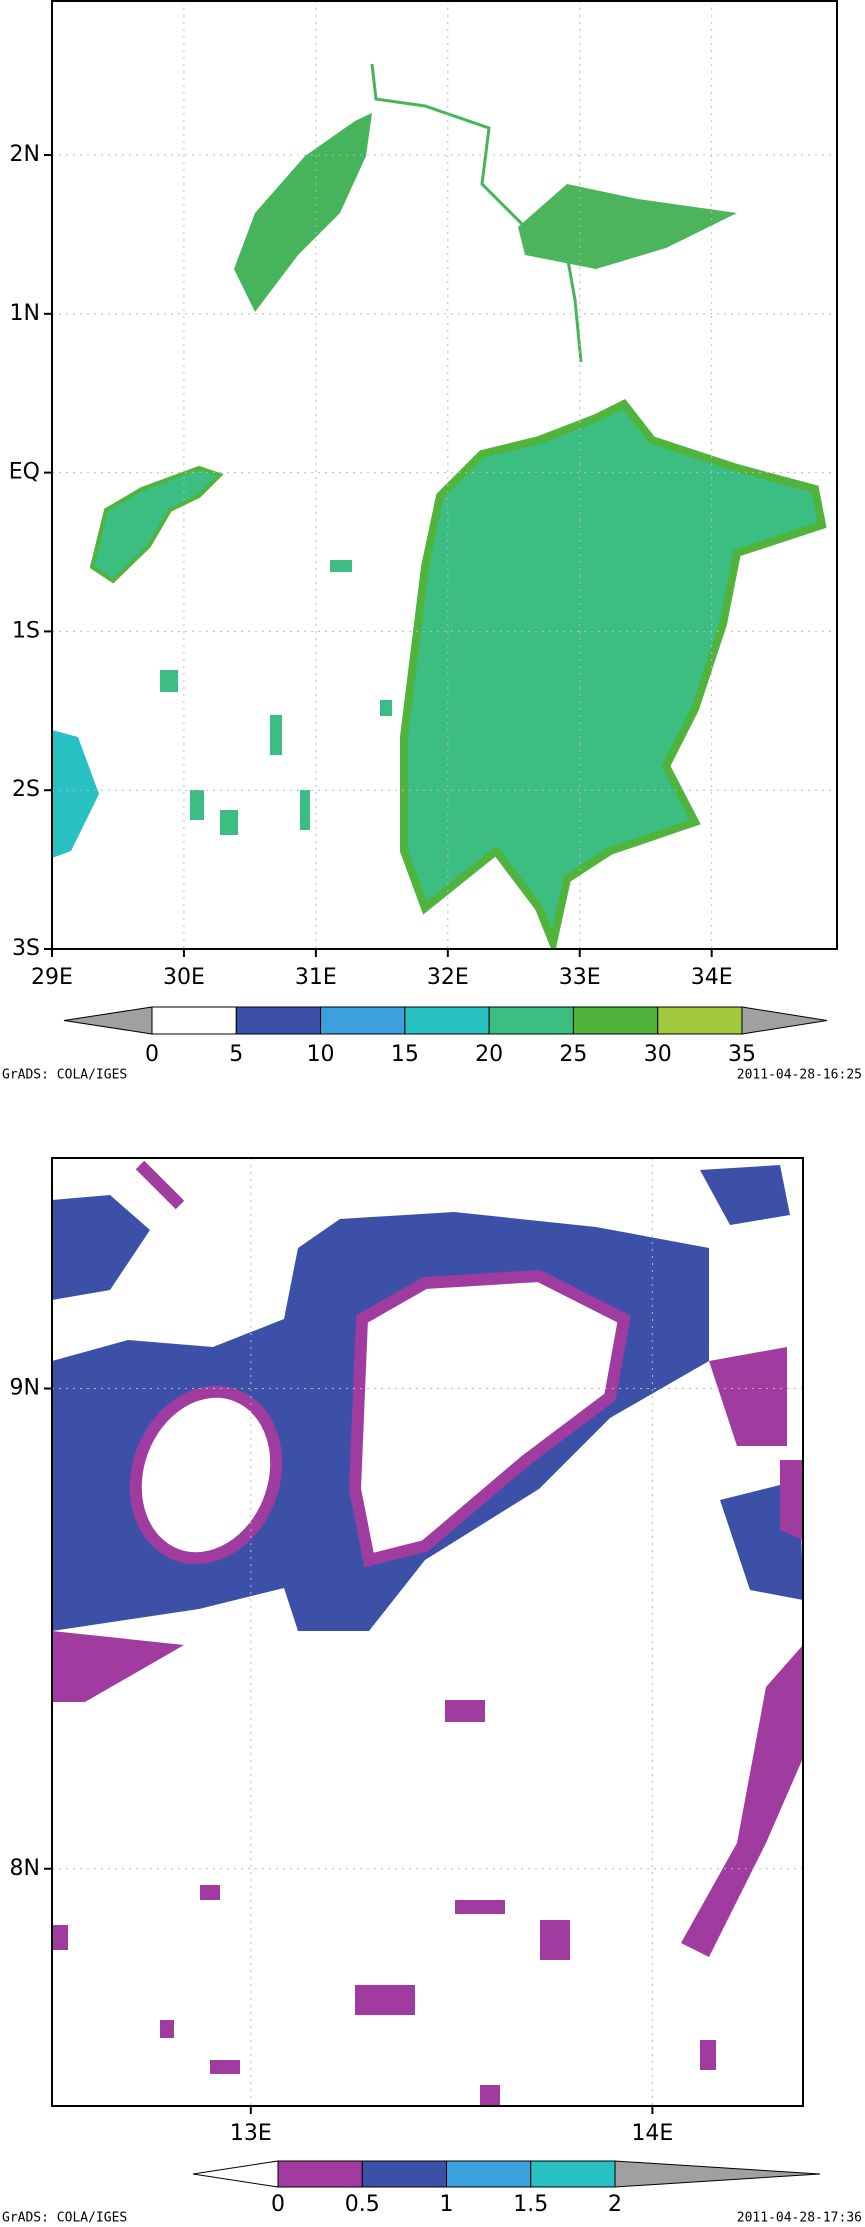  What do you see at coordinates (405, 1054) in the screenshot?
I see `colorbar-label: 15` at bounding box center [405, 1054].